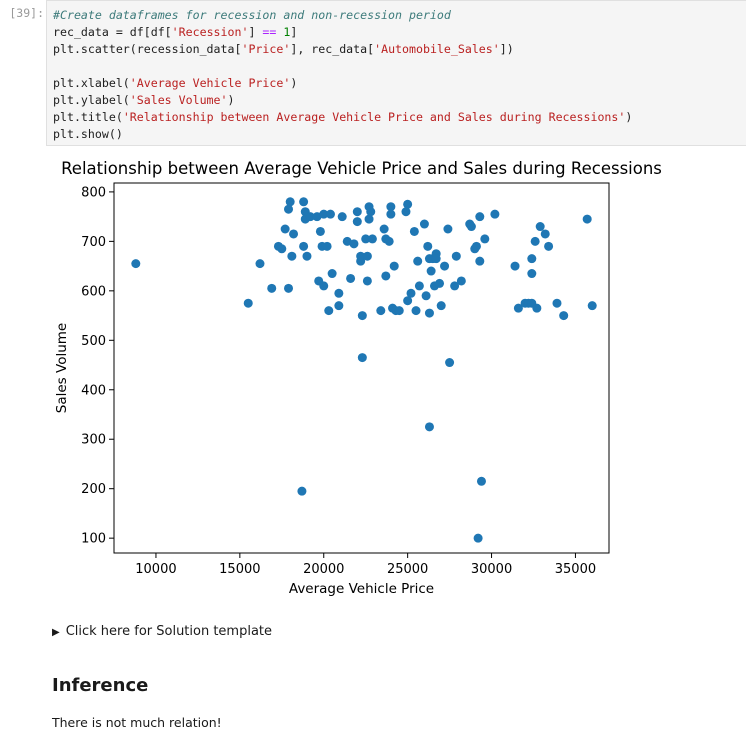 The width and height of the screenshot is (746, 751). What do you see at coordinates (26, 13) in the screenshot?
I see `cell-prompt: [39]:` at bounding box center [26, 13].